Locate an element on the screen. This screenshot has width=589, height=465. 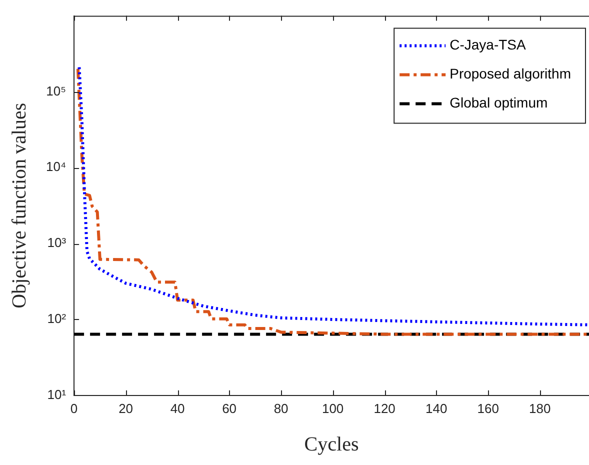
y-tick-label: 10² is located at coordinates (57, 318).